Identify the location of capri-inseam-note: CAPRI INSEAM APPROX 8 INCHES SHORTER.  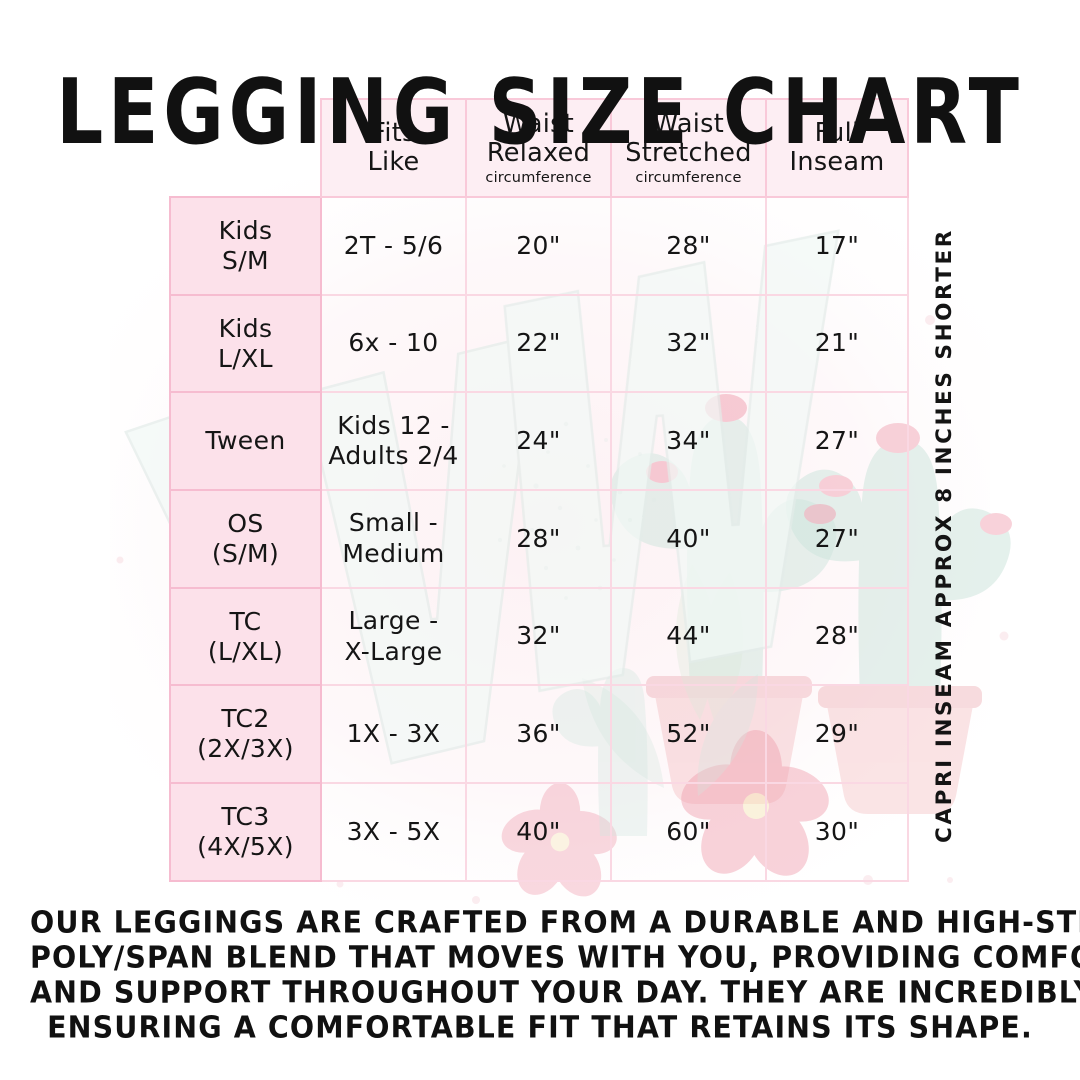
(944, 535).